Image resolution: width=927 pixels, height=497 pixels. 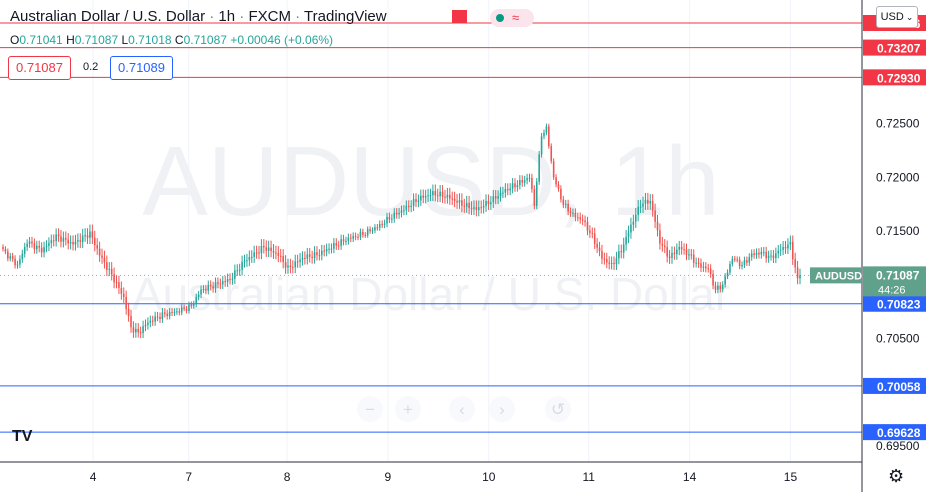 I want to click on market-status-icon, so click(x=459, y=16).